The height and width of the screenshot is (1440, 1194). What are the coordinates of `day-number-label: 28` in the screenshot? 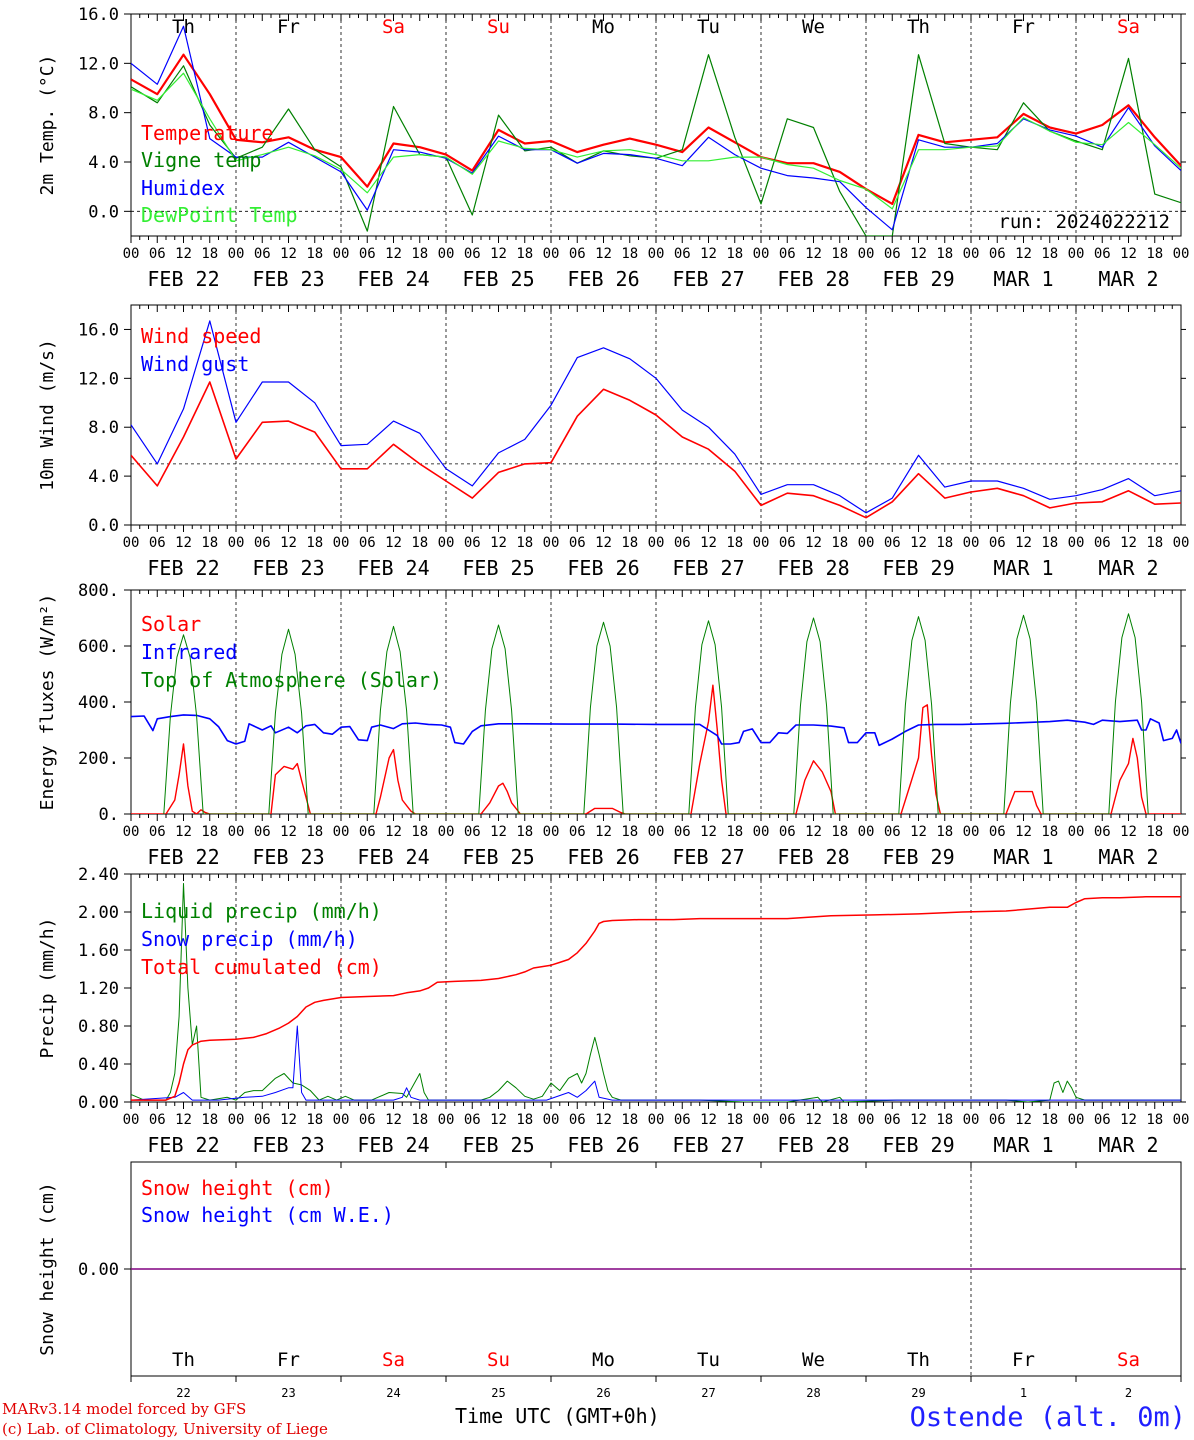 It's located at (813, 1393).